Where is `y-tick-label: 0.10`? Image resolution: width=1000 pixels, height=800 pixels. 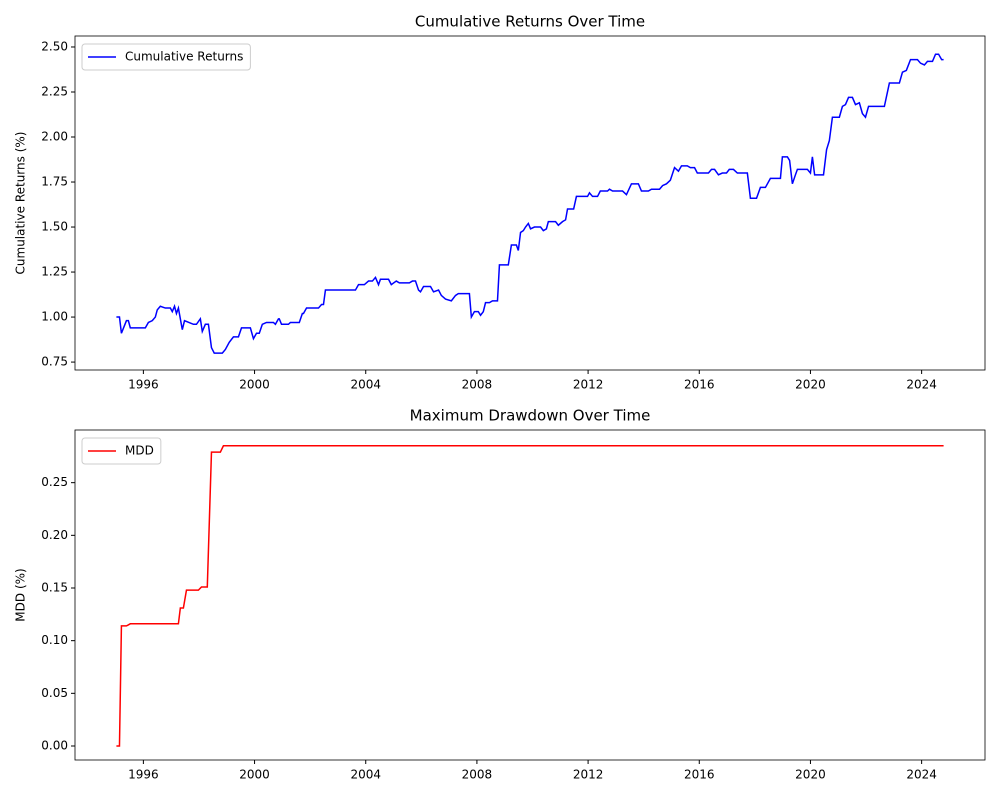 y-tick-label: 0.10 is located at coordinates (54, 640).